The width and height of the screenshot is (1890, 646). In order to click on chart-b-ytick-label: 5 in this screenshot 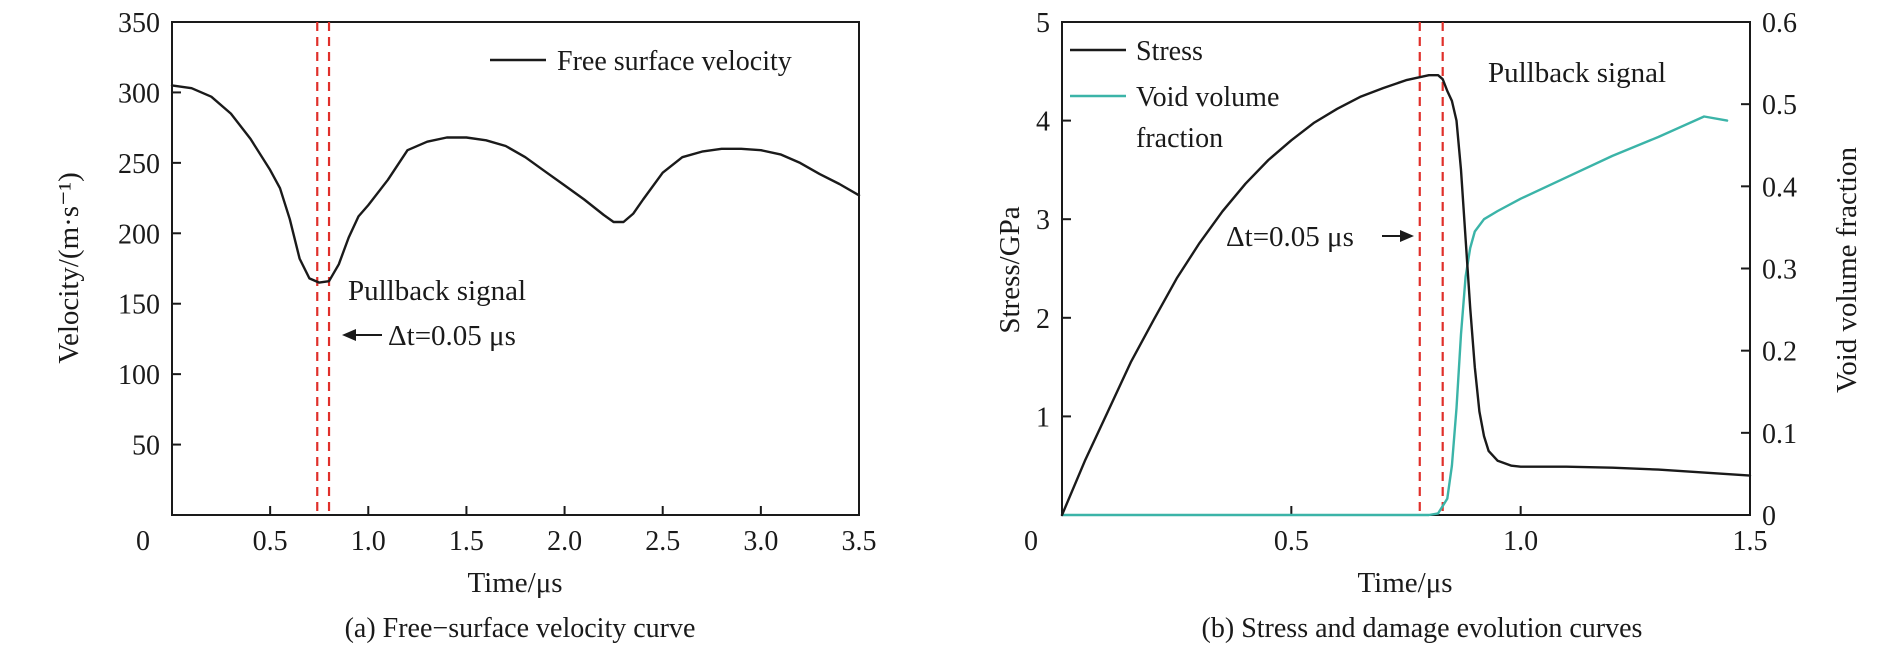, I will do `click(1043, 23)`.